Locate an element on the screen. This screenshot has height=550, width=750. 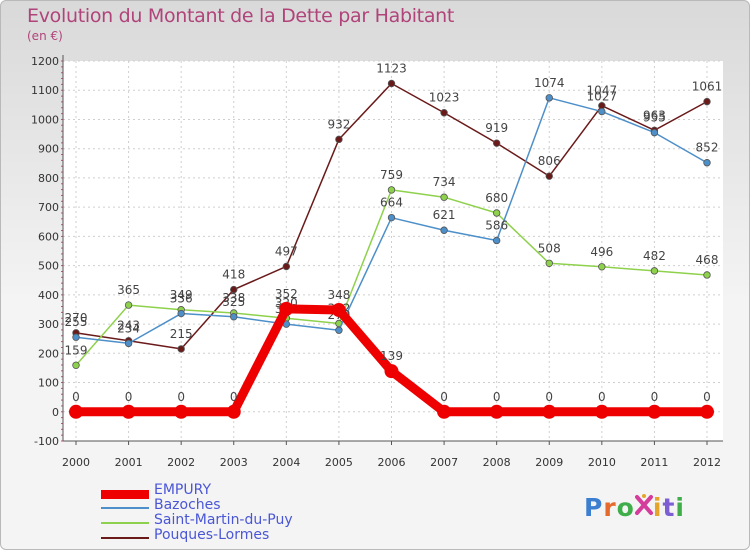
logo-letter: P is located at coordinates (594, 507).